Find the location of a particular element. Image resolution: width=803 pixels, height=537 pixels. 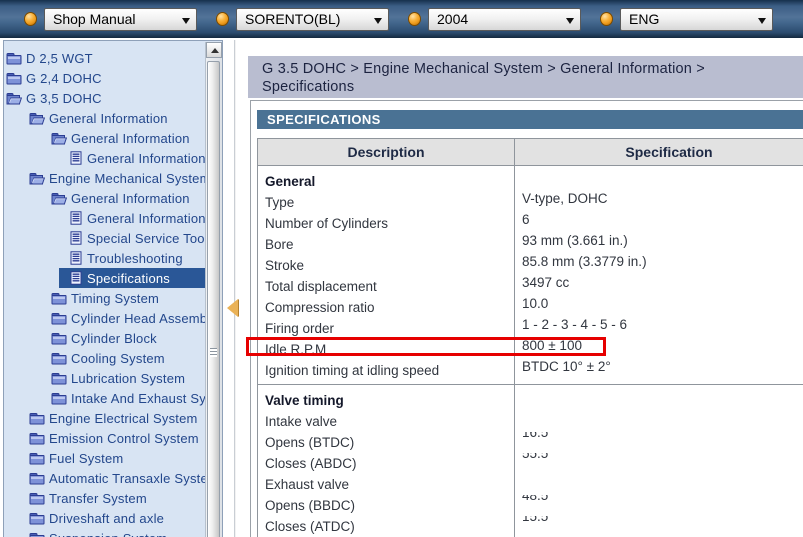

table-row-number-of-cylinders: Number of Cylinders 6 is located at coordinates (530, 223).